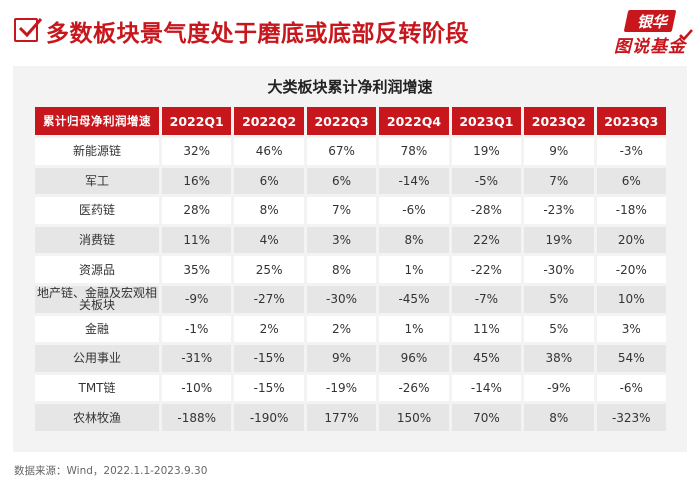 Image resolution: width=700 pixels, height=486 pixels. What do you see at coordinates (97, 388) in the screenshot?
I see `row-label: TMT链` at bounding box center [97, 388].